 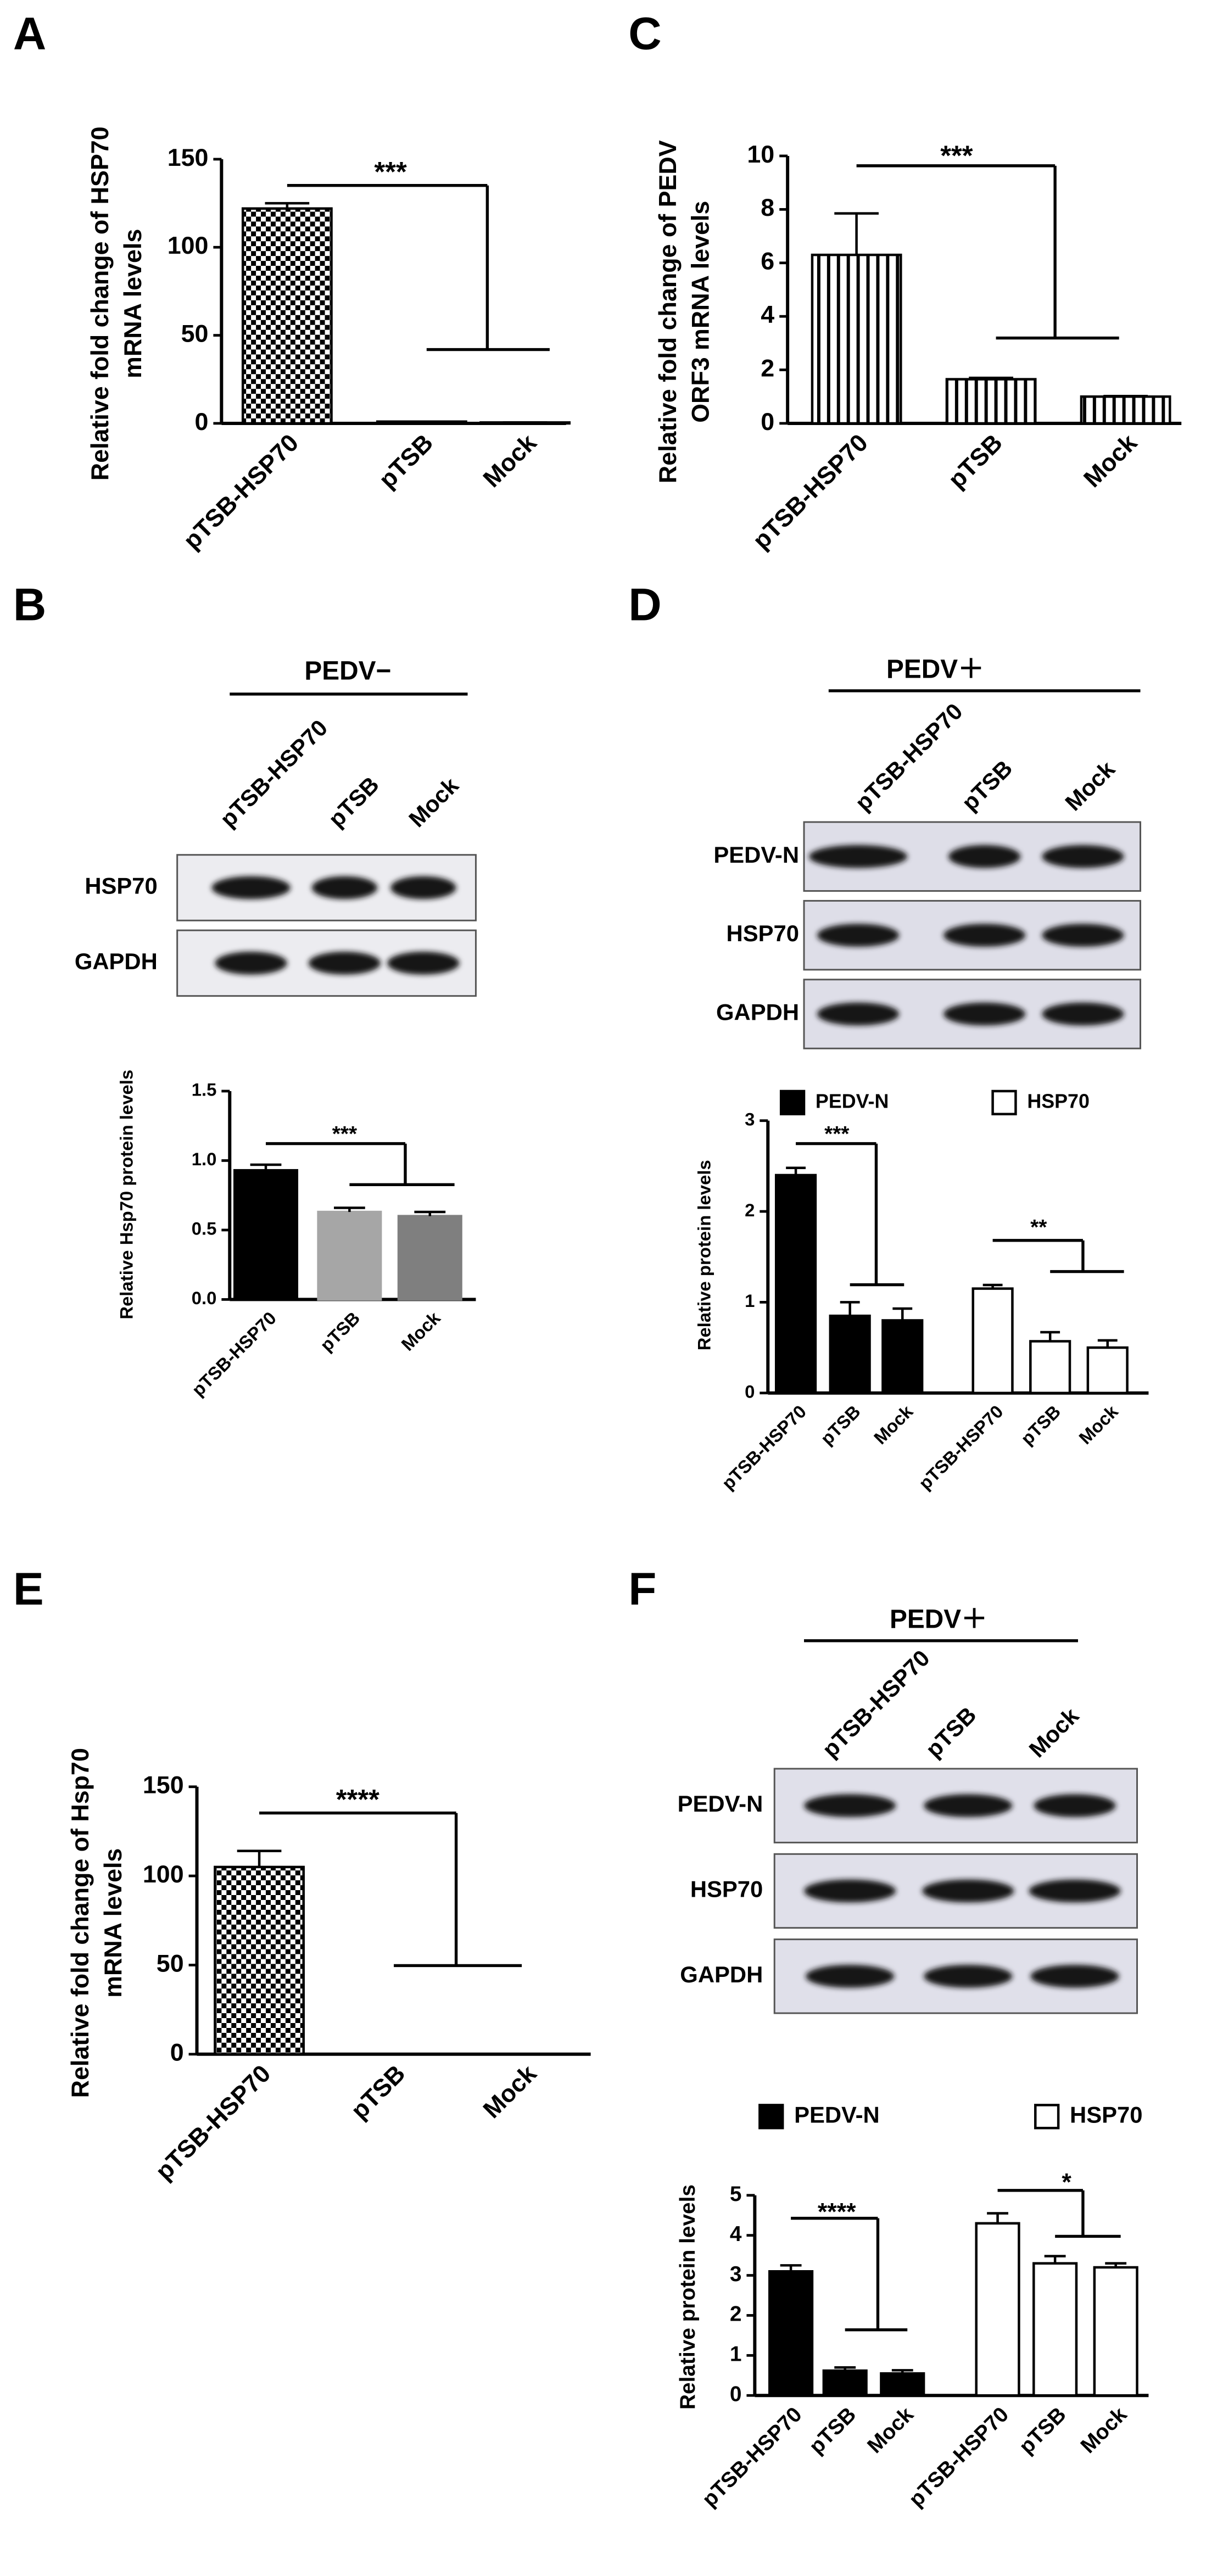 What do you see at coordinates (164, 1786) in the screenshot?
I see `y-tick-label: 150` at bounding box center [164, 1786].